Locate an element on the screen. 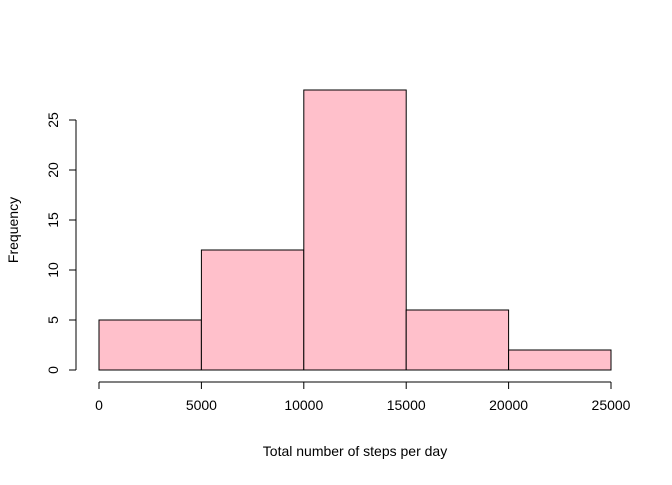  x-tick-label-1: 5000 is located at coordinates (201, 405).